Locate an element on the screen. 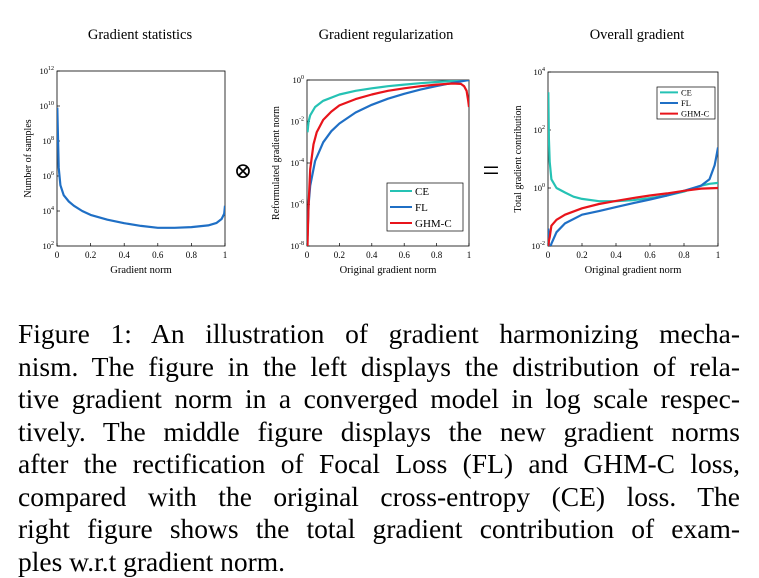 The image size is (759, 578). y-axis-label: Reformulated gradient norm is located at coordinates (276, 163).